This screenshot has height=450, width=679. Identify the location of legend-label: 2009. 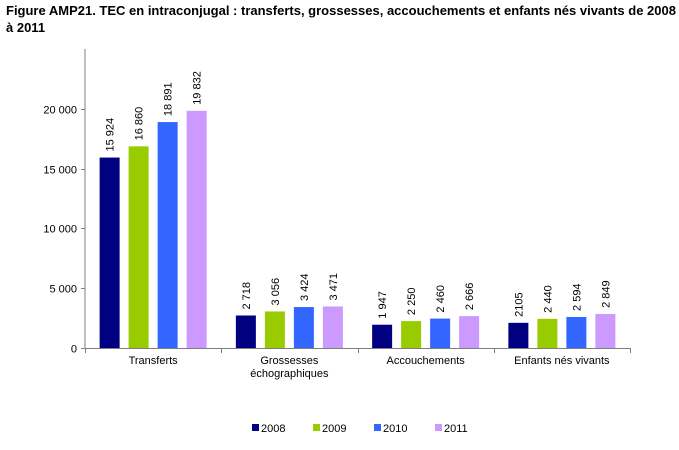
(334, 429).